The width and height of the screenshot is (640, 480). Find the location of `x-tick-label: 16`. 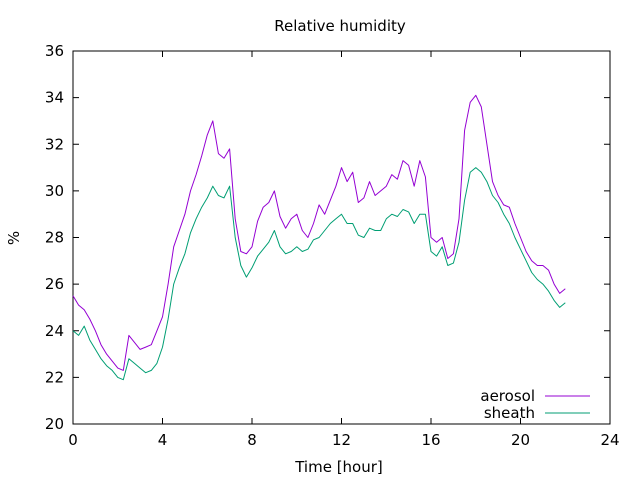

x-tick-label: 16 is located at coordinates (430, 440).